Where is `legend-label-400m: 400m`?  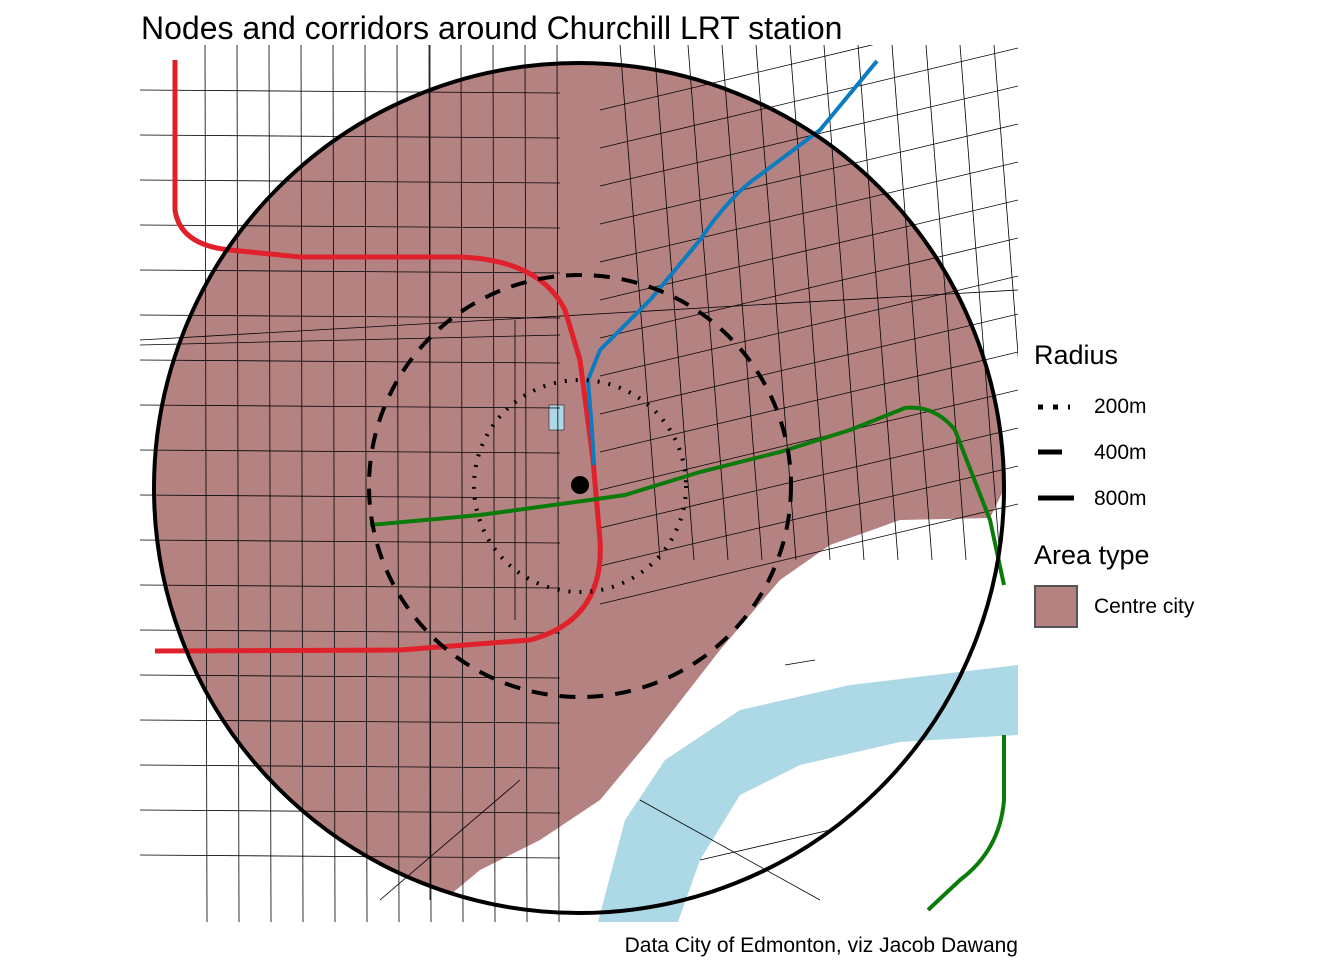
legend-label-400m: 400m is located at coordinates (1120, 452).